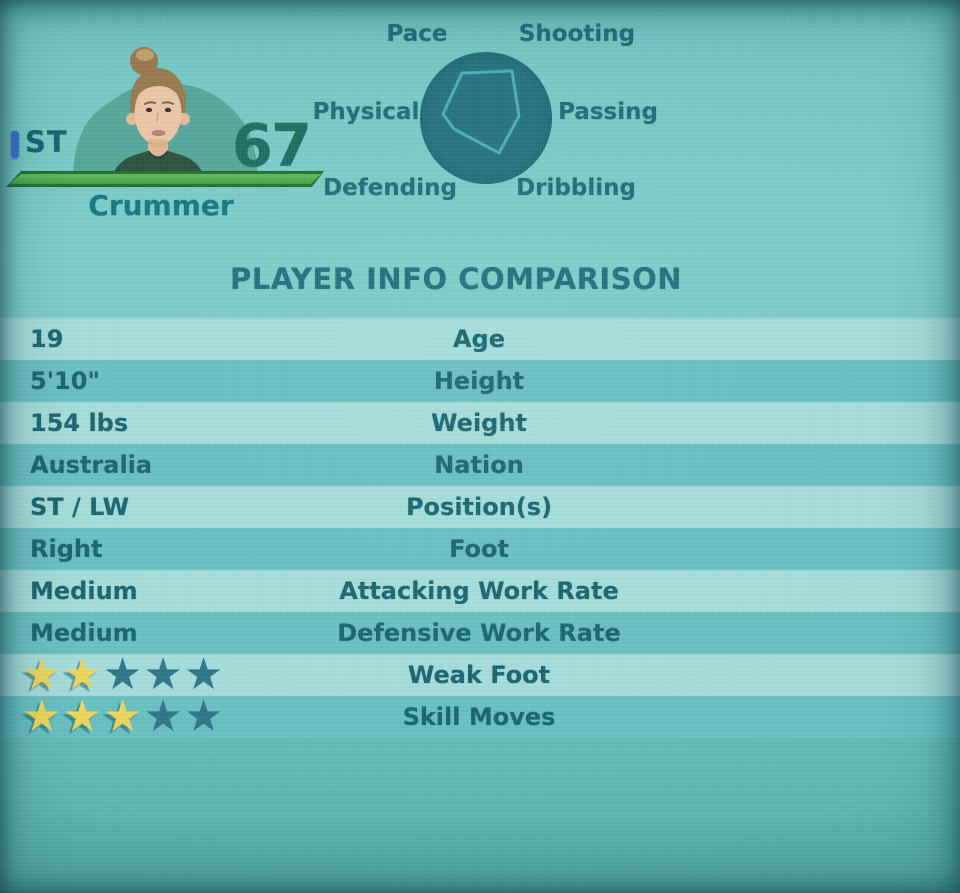 This screenshot has width=960, height=893. What do you see at coordinates (80, 507) in the screenshot?
I see `row-value: ST / LW` at bounding box center [80, 507].